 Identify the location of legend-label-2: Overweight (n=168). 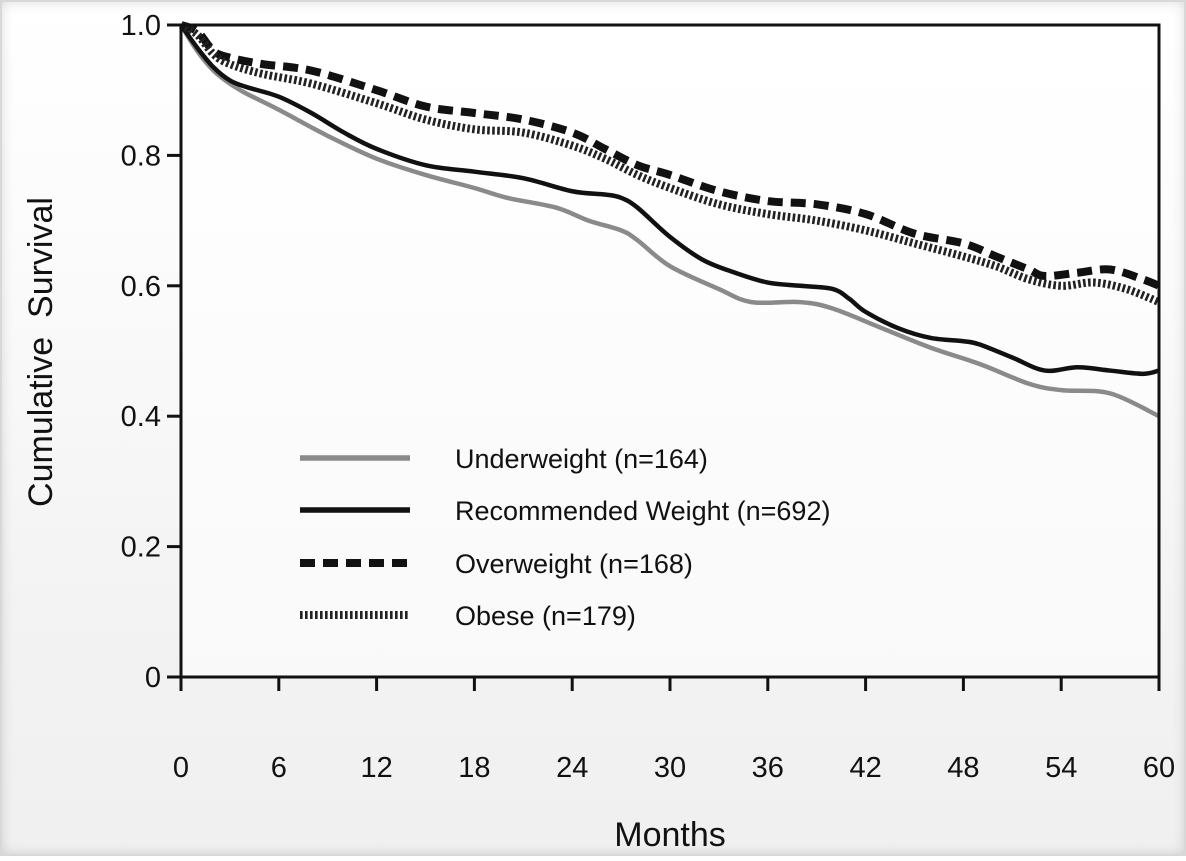
(574, 564).